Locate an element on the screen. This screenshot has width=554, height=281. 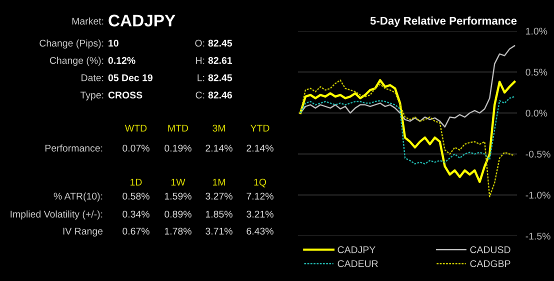
text: Date: is located at coordinates (93, 78).